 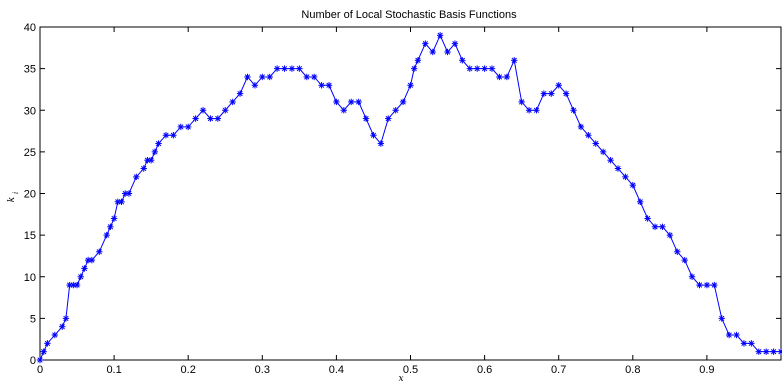 I want to click on x-tick-label: 0.3, so click(x=262, y=370).